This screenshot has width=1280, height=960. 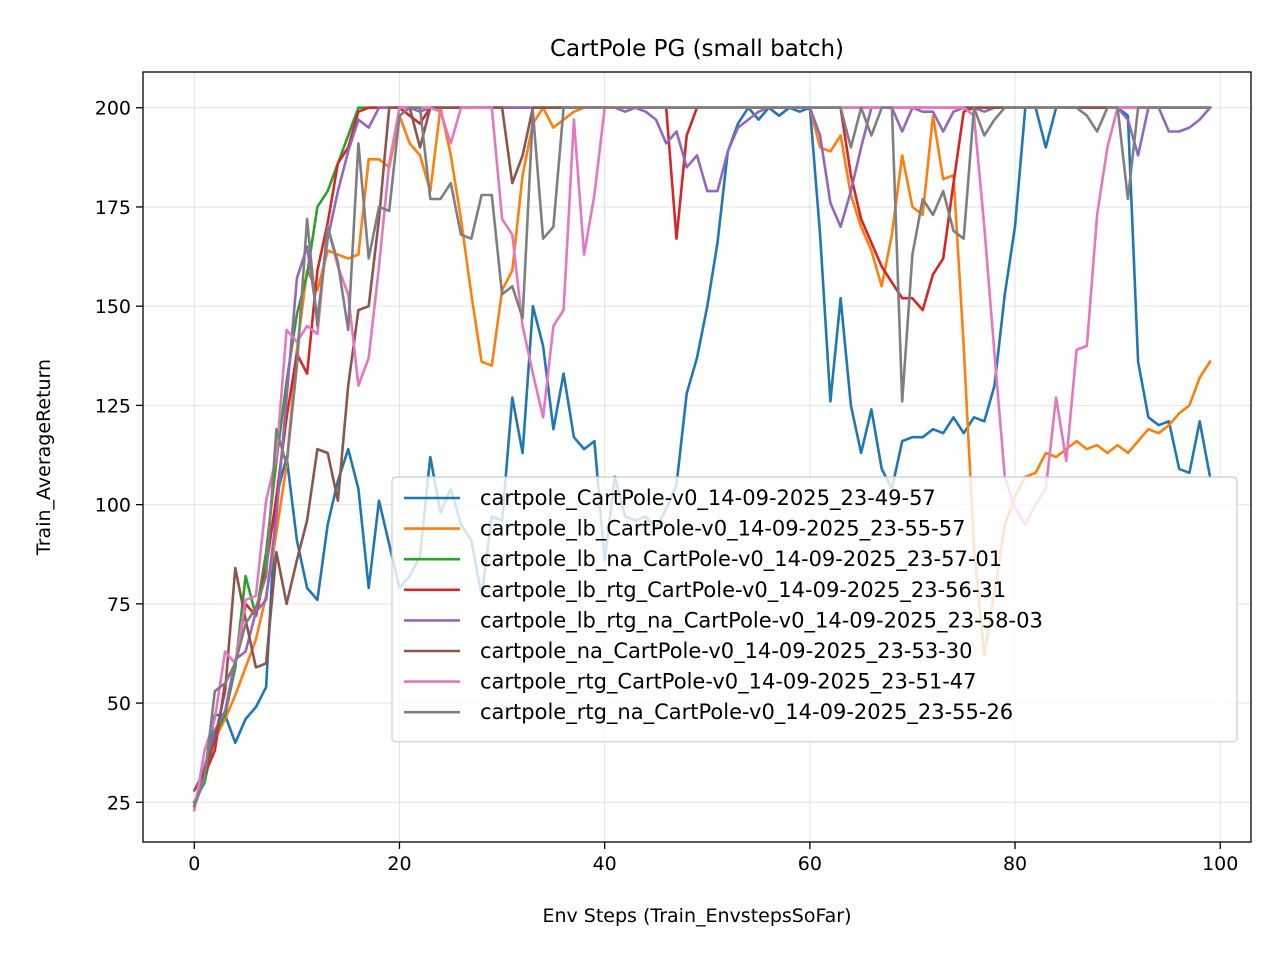 I want to click on y-tick-label: 100, so click(x=113, y=506).